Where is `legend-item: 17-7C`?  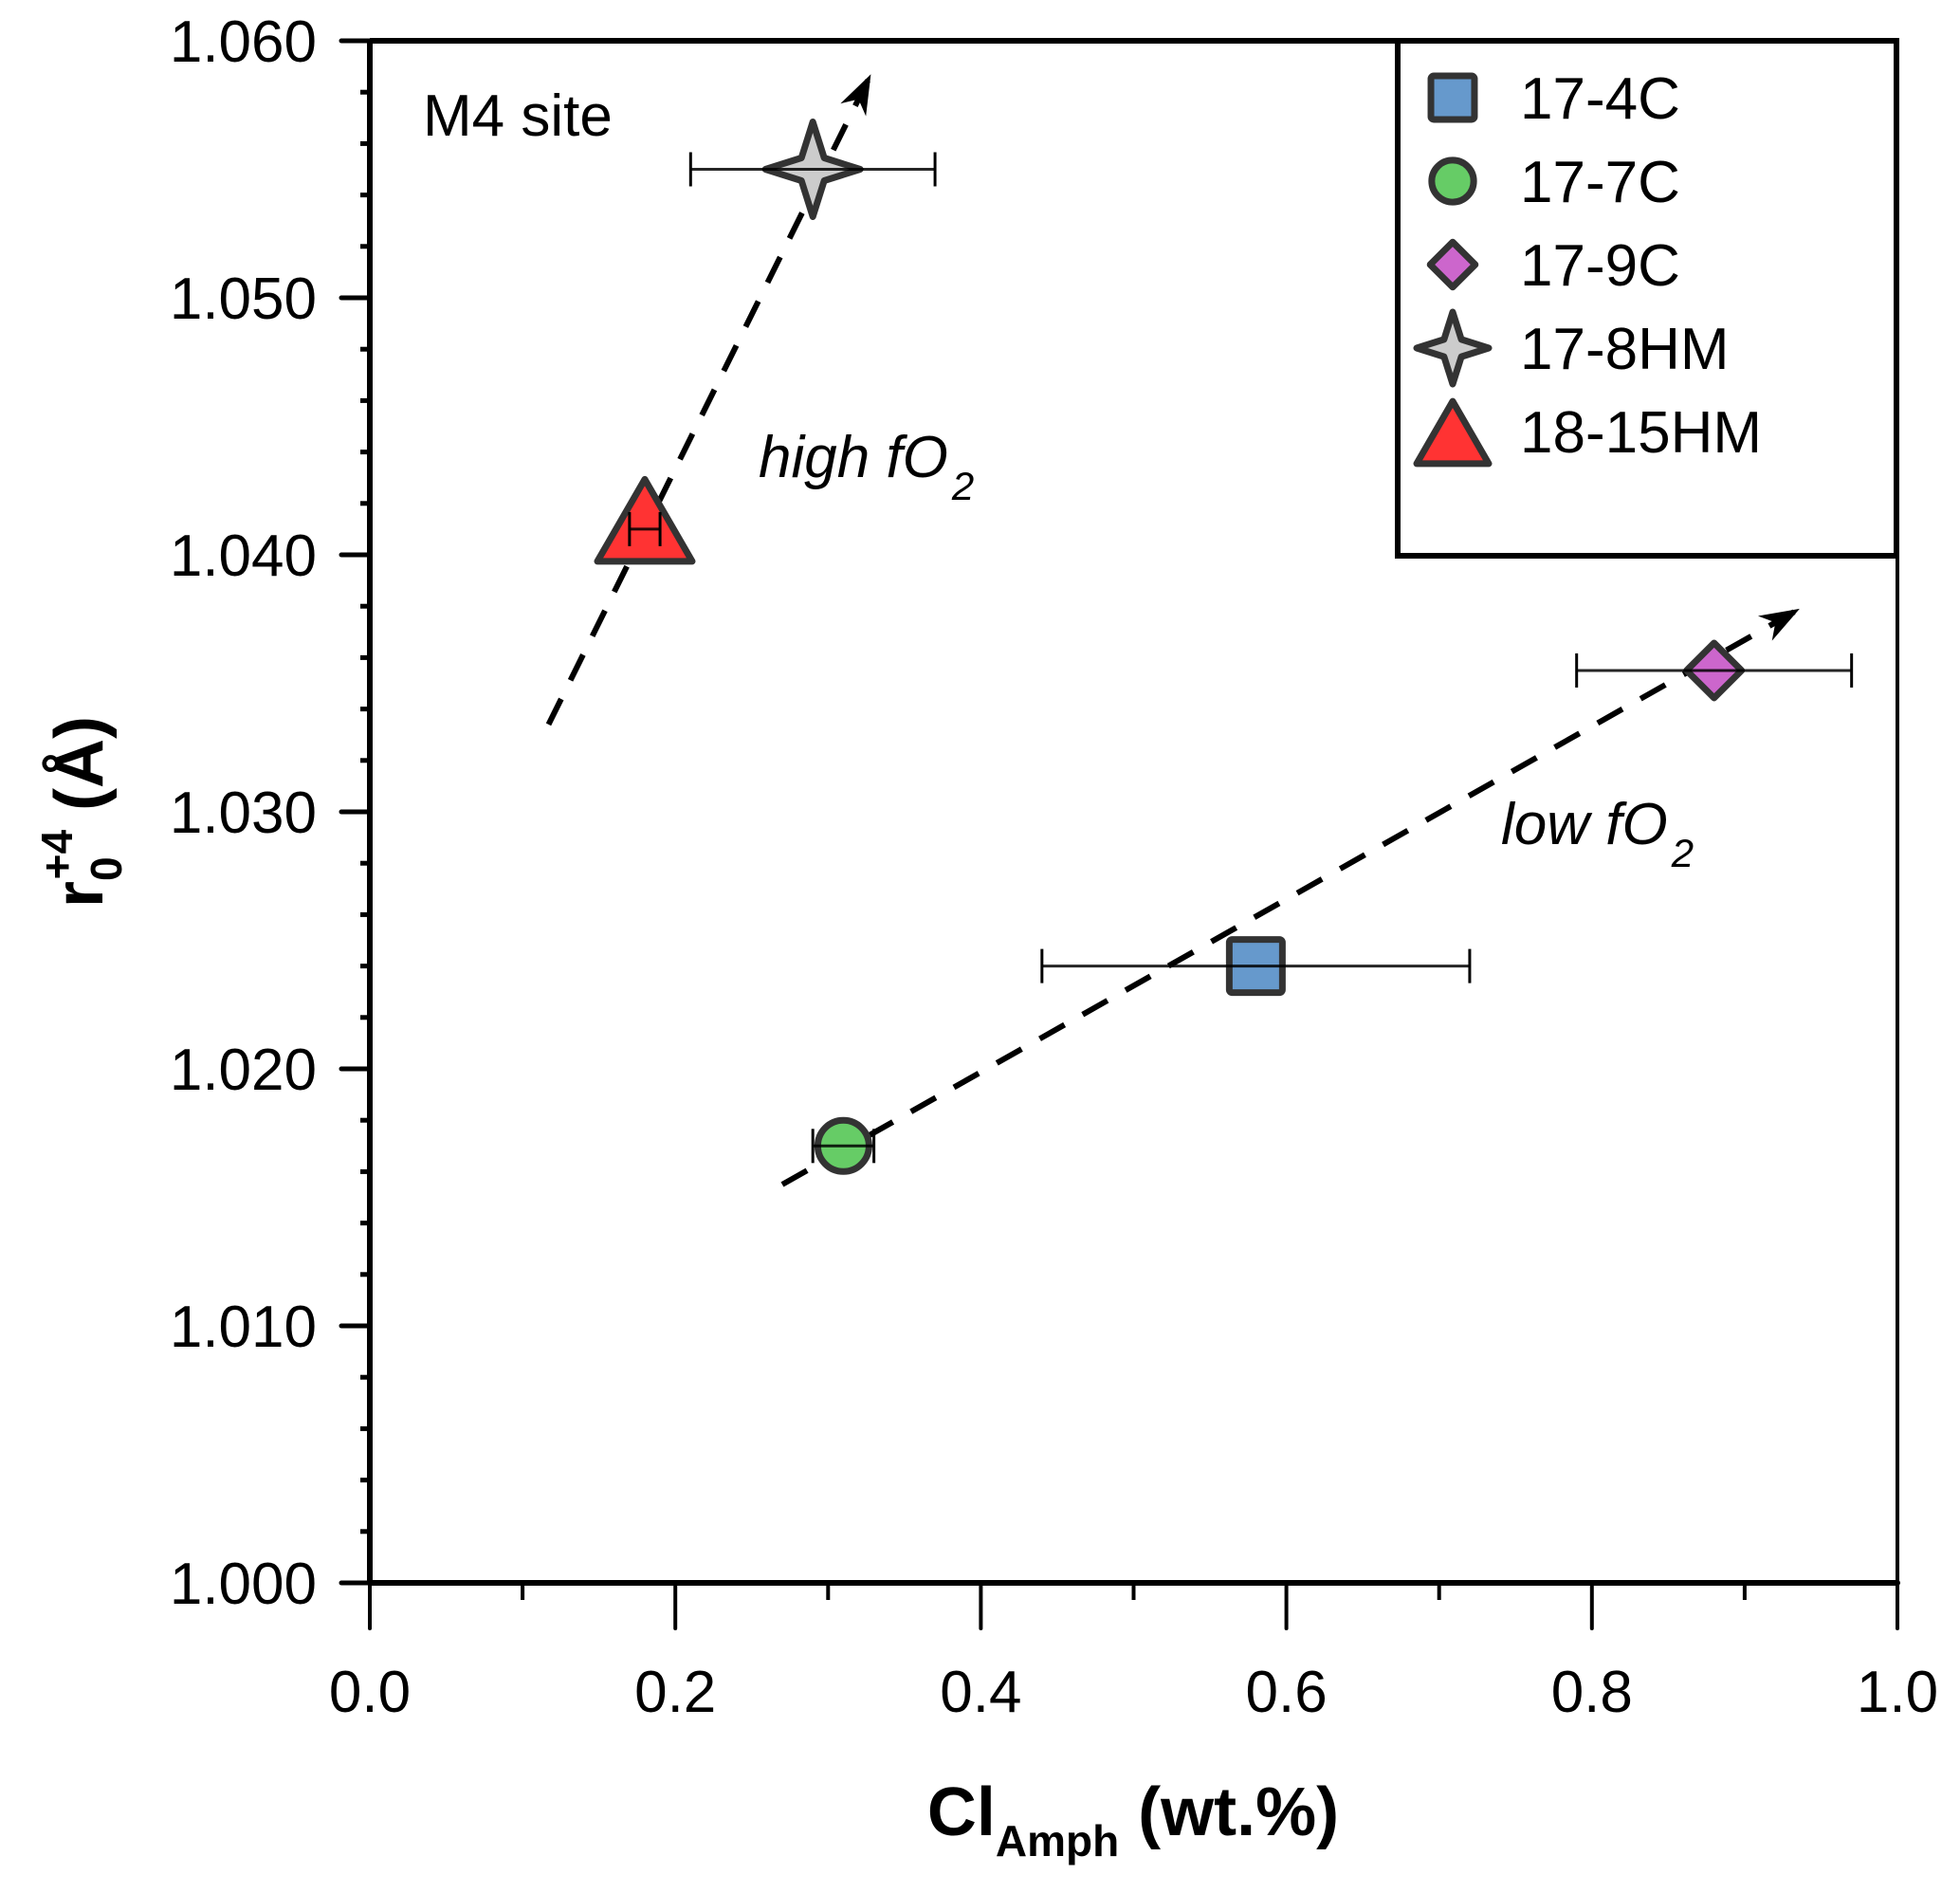
legend-item: 17-7C is located at coordinates (1554, 182).